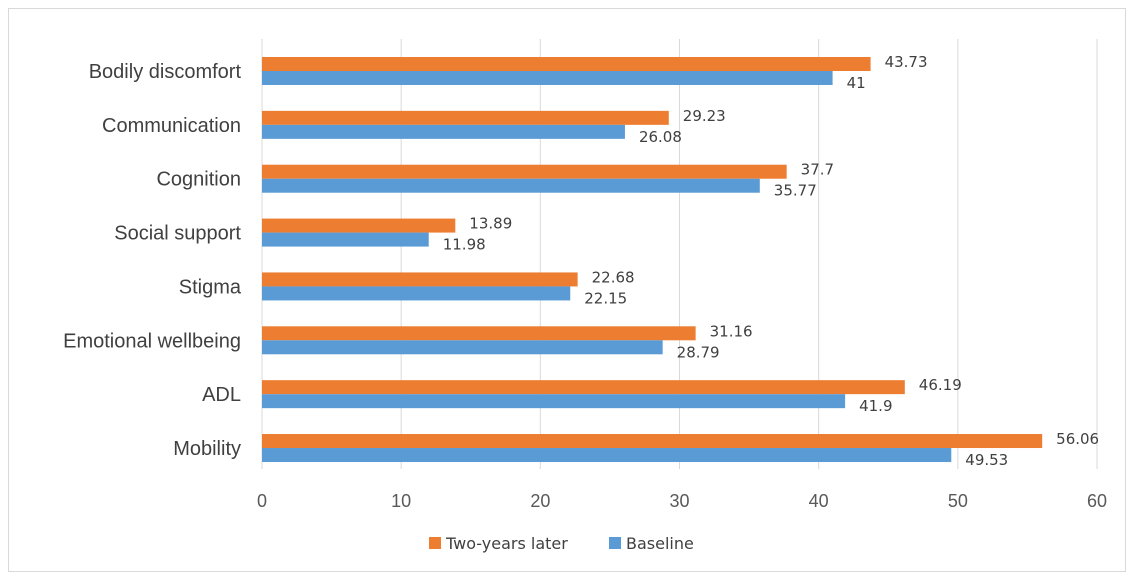 The image size is (1134, 580). I want to click on data-label: 43.73, so click(906, 62).